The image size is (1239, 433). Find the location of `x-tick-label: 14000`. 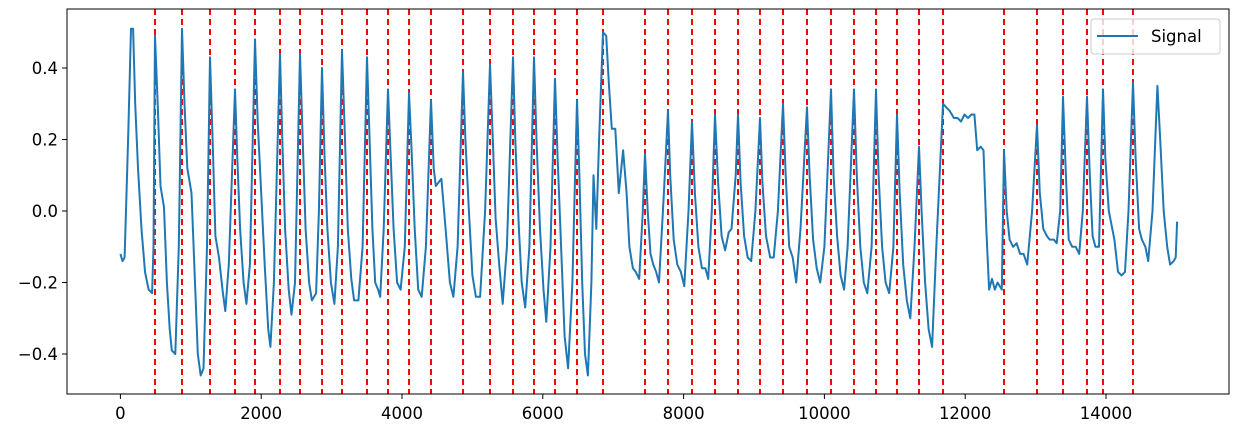

x-tick-label: 14000 is located at coordinates (1106, 413).